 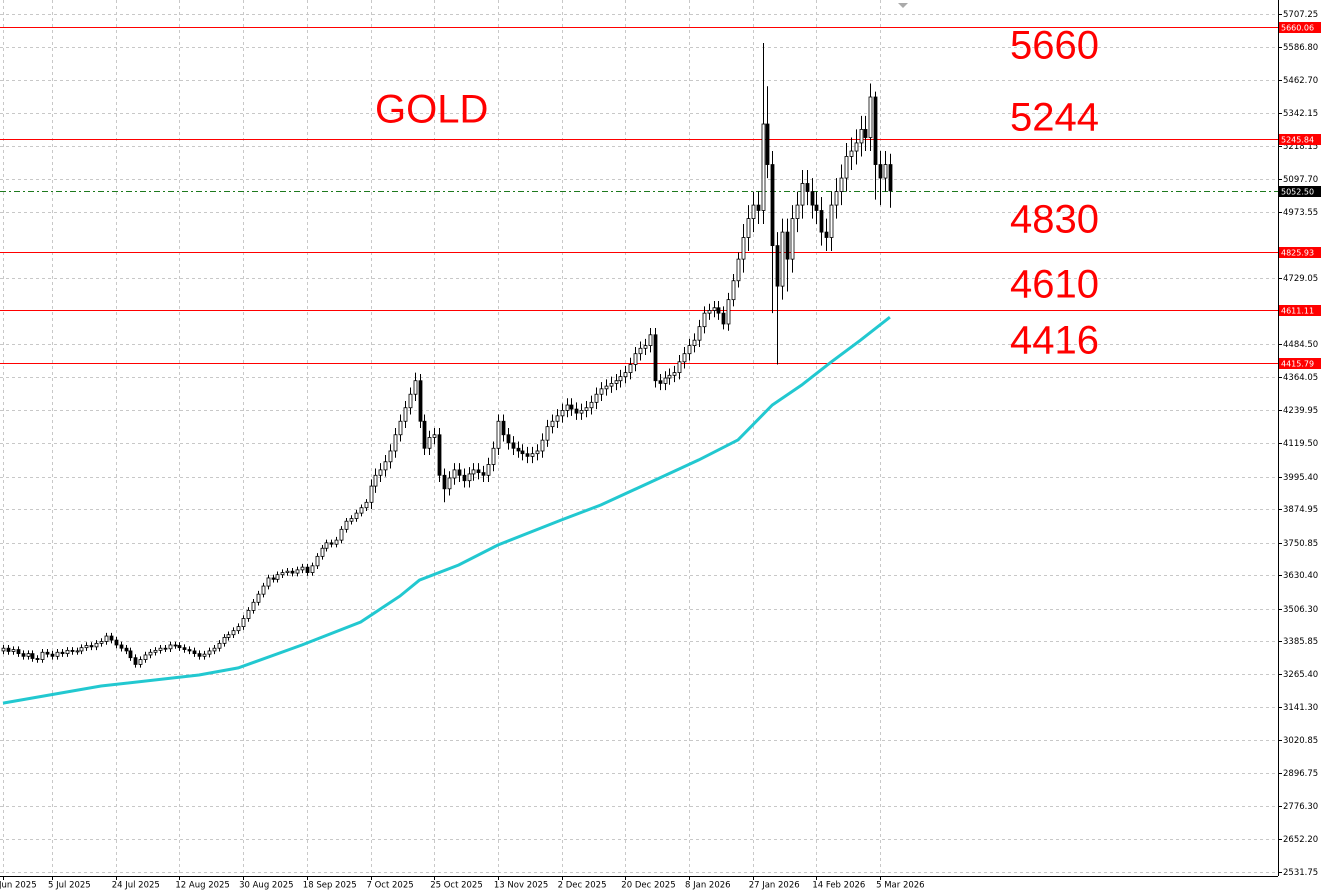 I want to click on y-tick-label: 3506.30, so click(x=1300, y=610).